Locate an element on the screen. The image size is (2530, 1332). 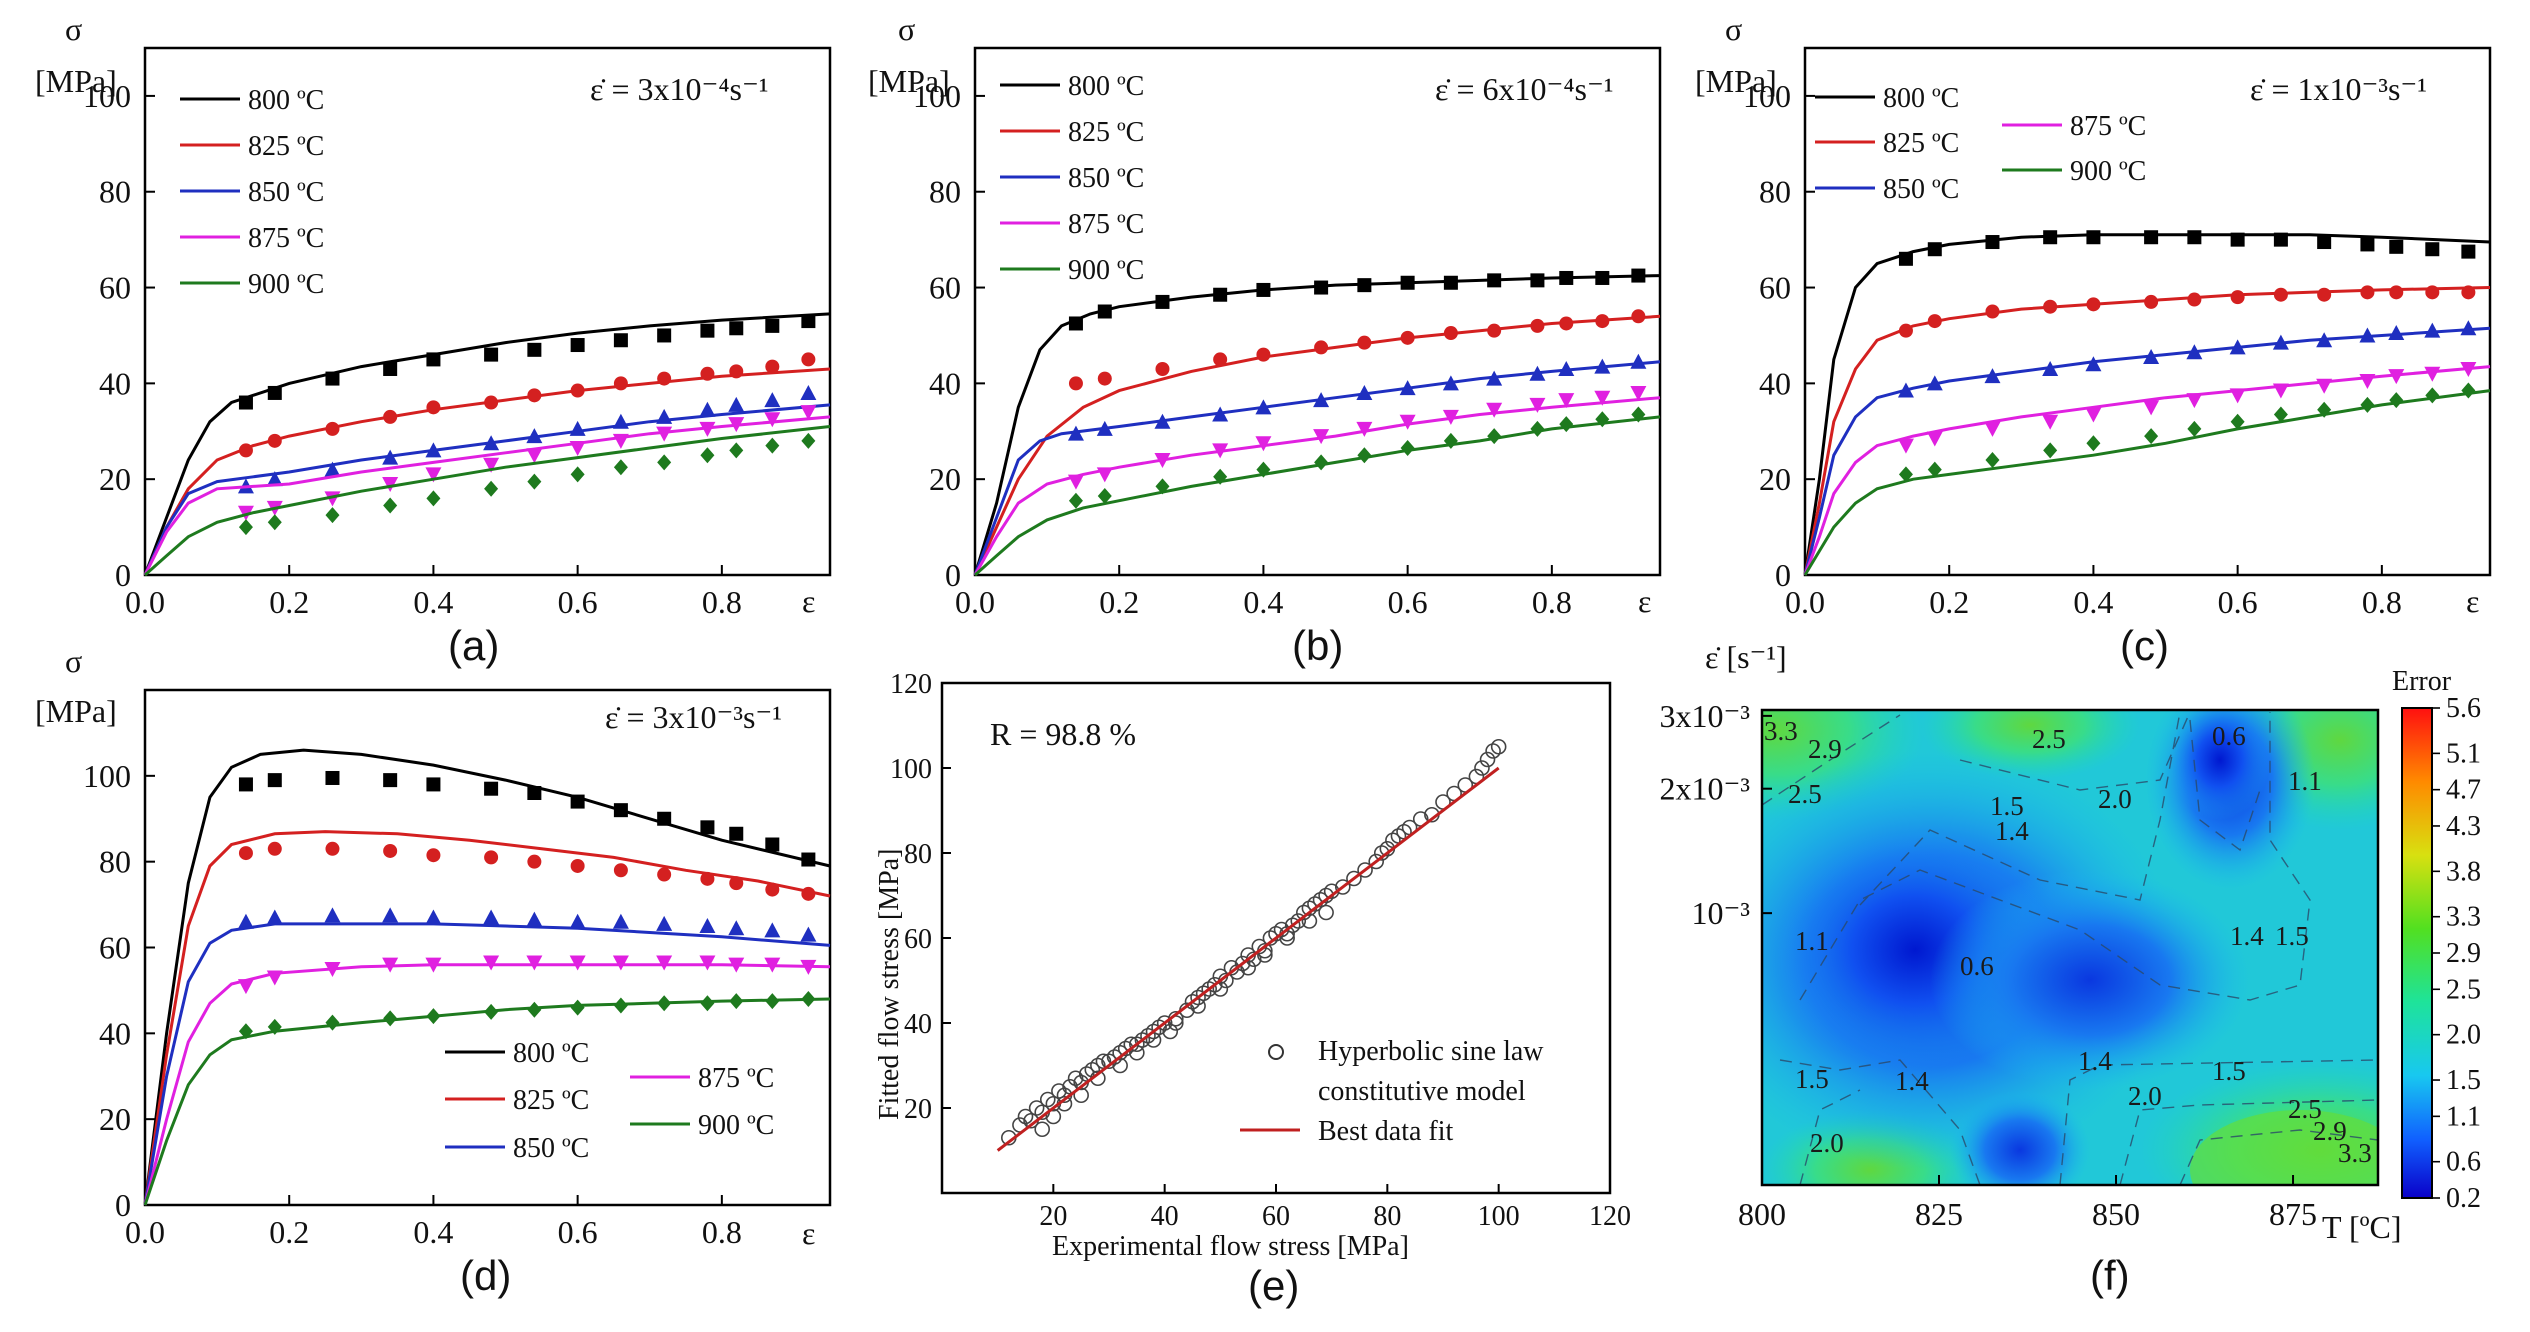
y-tick-label: 20 is located at coordinates (115, 1119).